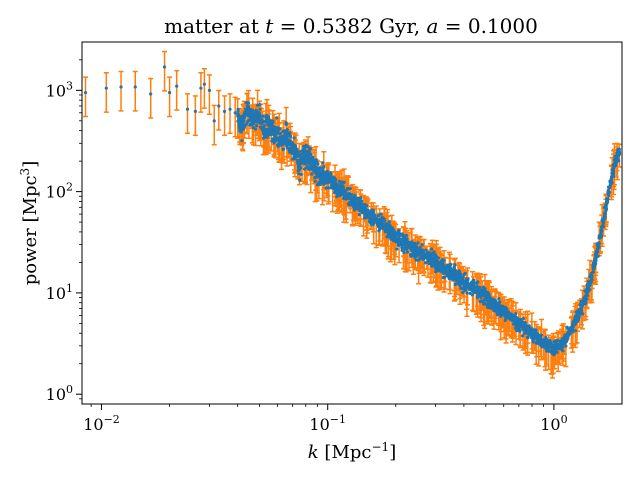 The height and width of the screenshot is (480, 640). I want to click on y-tick-label: 10², so click(59, 191).